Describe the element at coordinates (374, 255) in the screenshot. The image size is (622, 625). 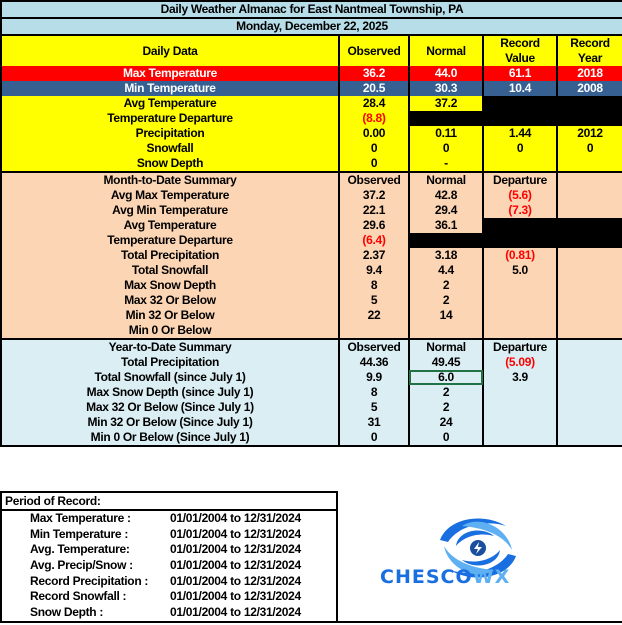
I see `table-cell: 2.37` at that location.